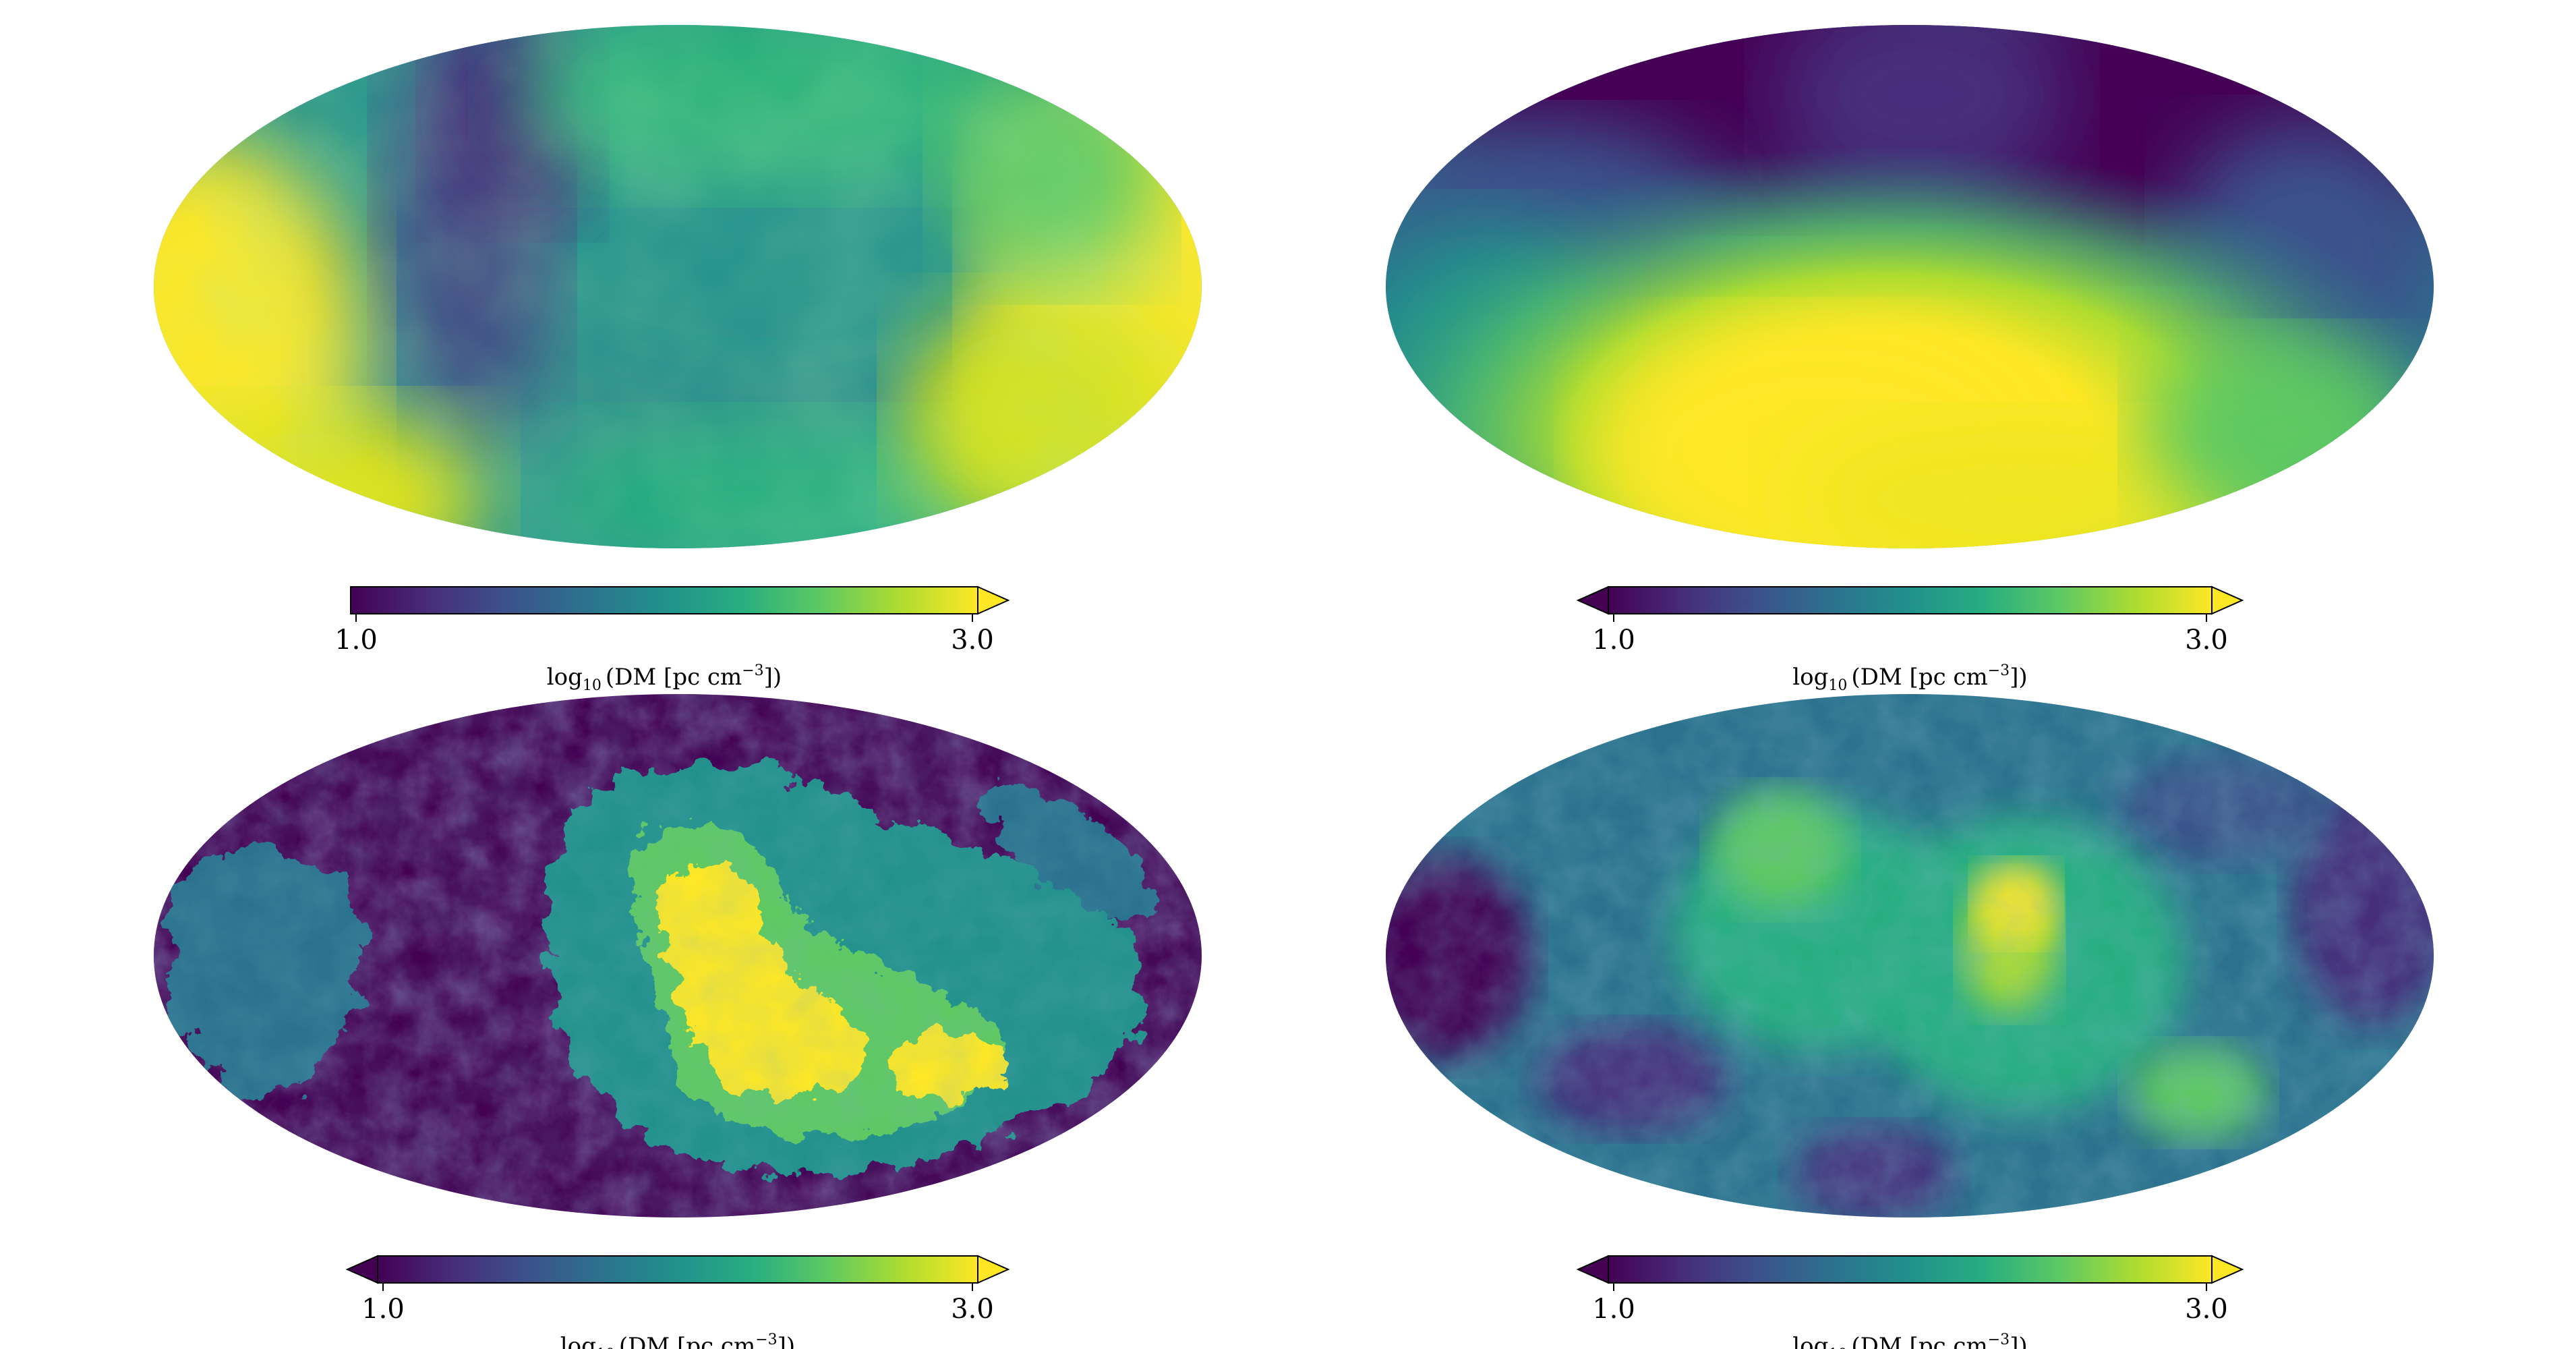  What do you see at coordinates (1910, 639) in the screenshot?
I see `colorbar-top-right: 1.0 3.0 log10 (DM [pc cm−3])` at bounding box center [1910, 639].